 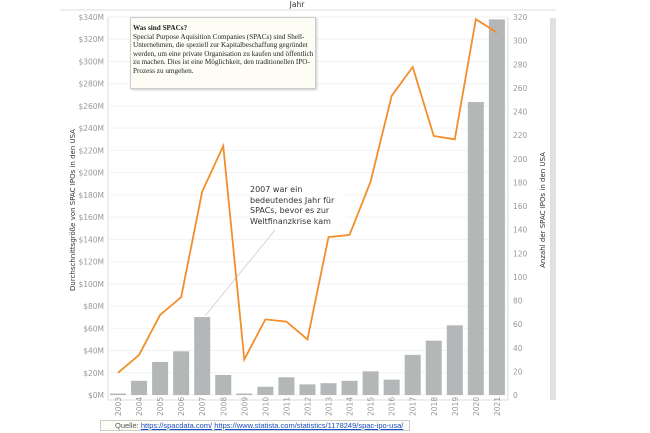 What do you see at coordinates (350, 406) in the screenshot?
I see `x-tick-label: 2014` at bounding box center [350, 406].